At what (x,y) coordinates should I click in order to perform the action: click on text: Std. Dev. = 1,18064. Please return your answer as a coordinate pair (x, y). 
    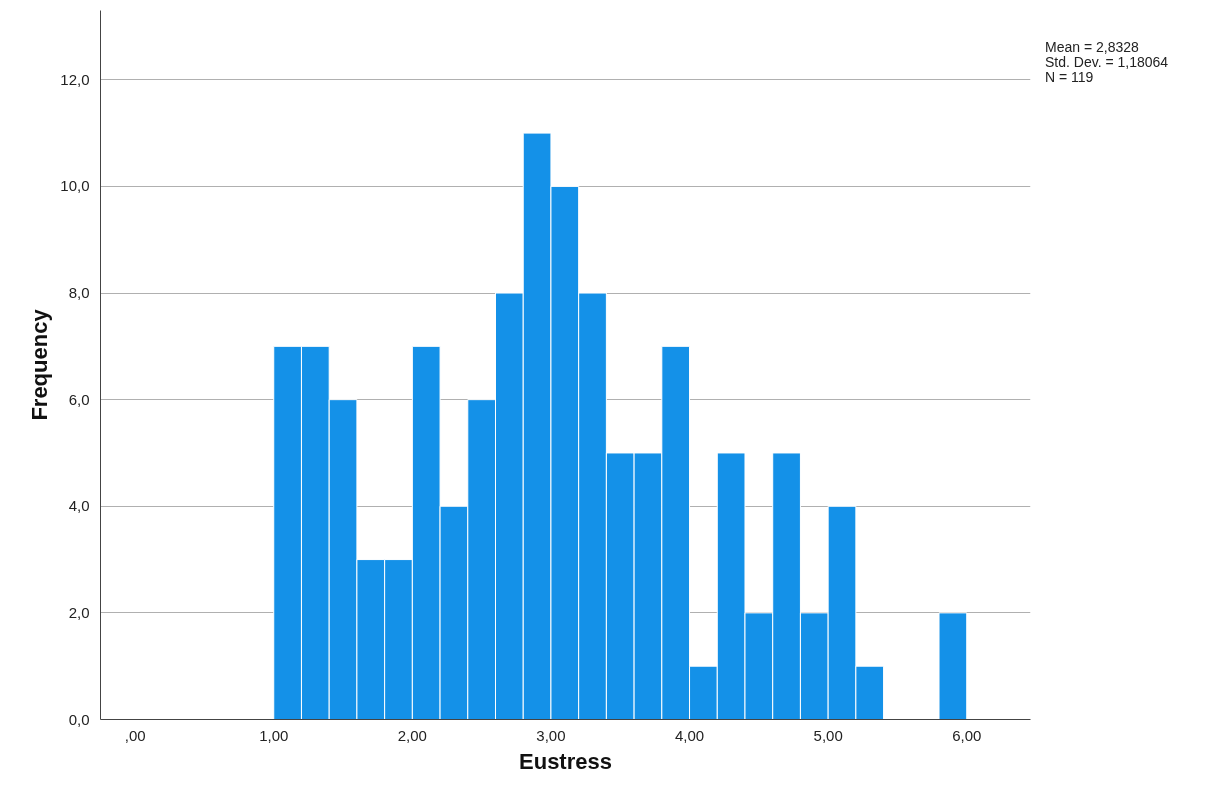
    Looking at the image, I should click on (1107, 62).